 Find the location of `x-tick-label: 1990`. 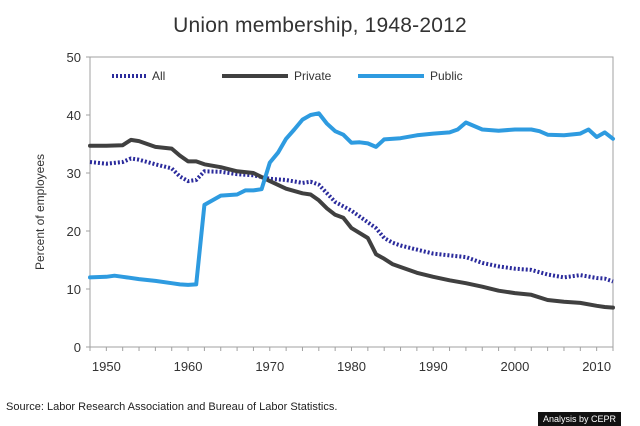

x-tick-label: 1990 is located at coordinates (433, 366).